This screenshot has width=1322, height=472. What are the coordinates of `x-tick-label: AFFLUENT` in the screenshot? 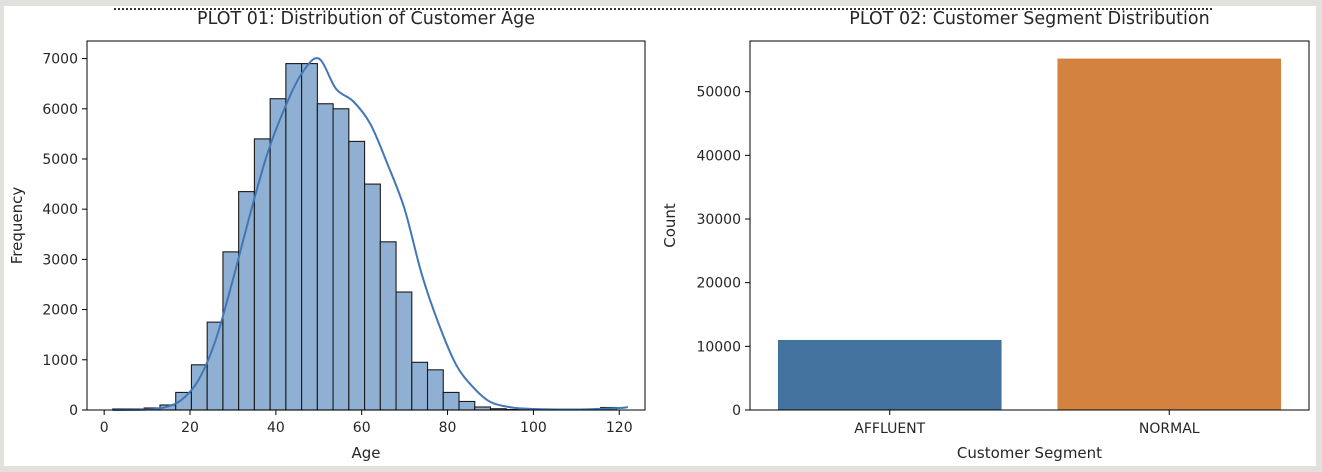 It's located at (889, 429).